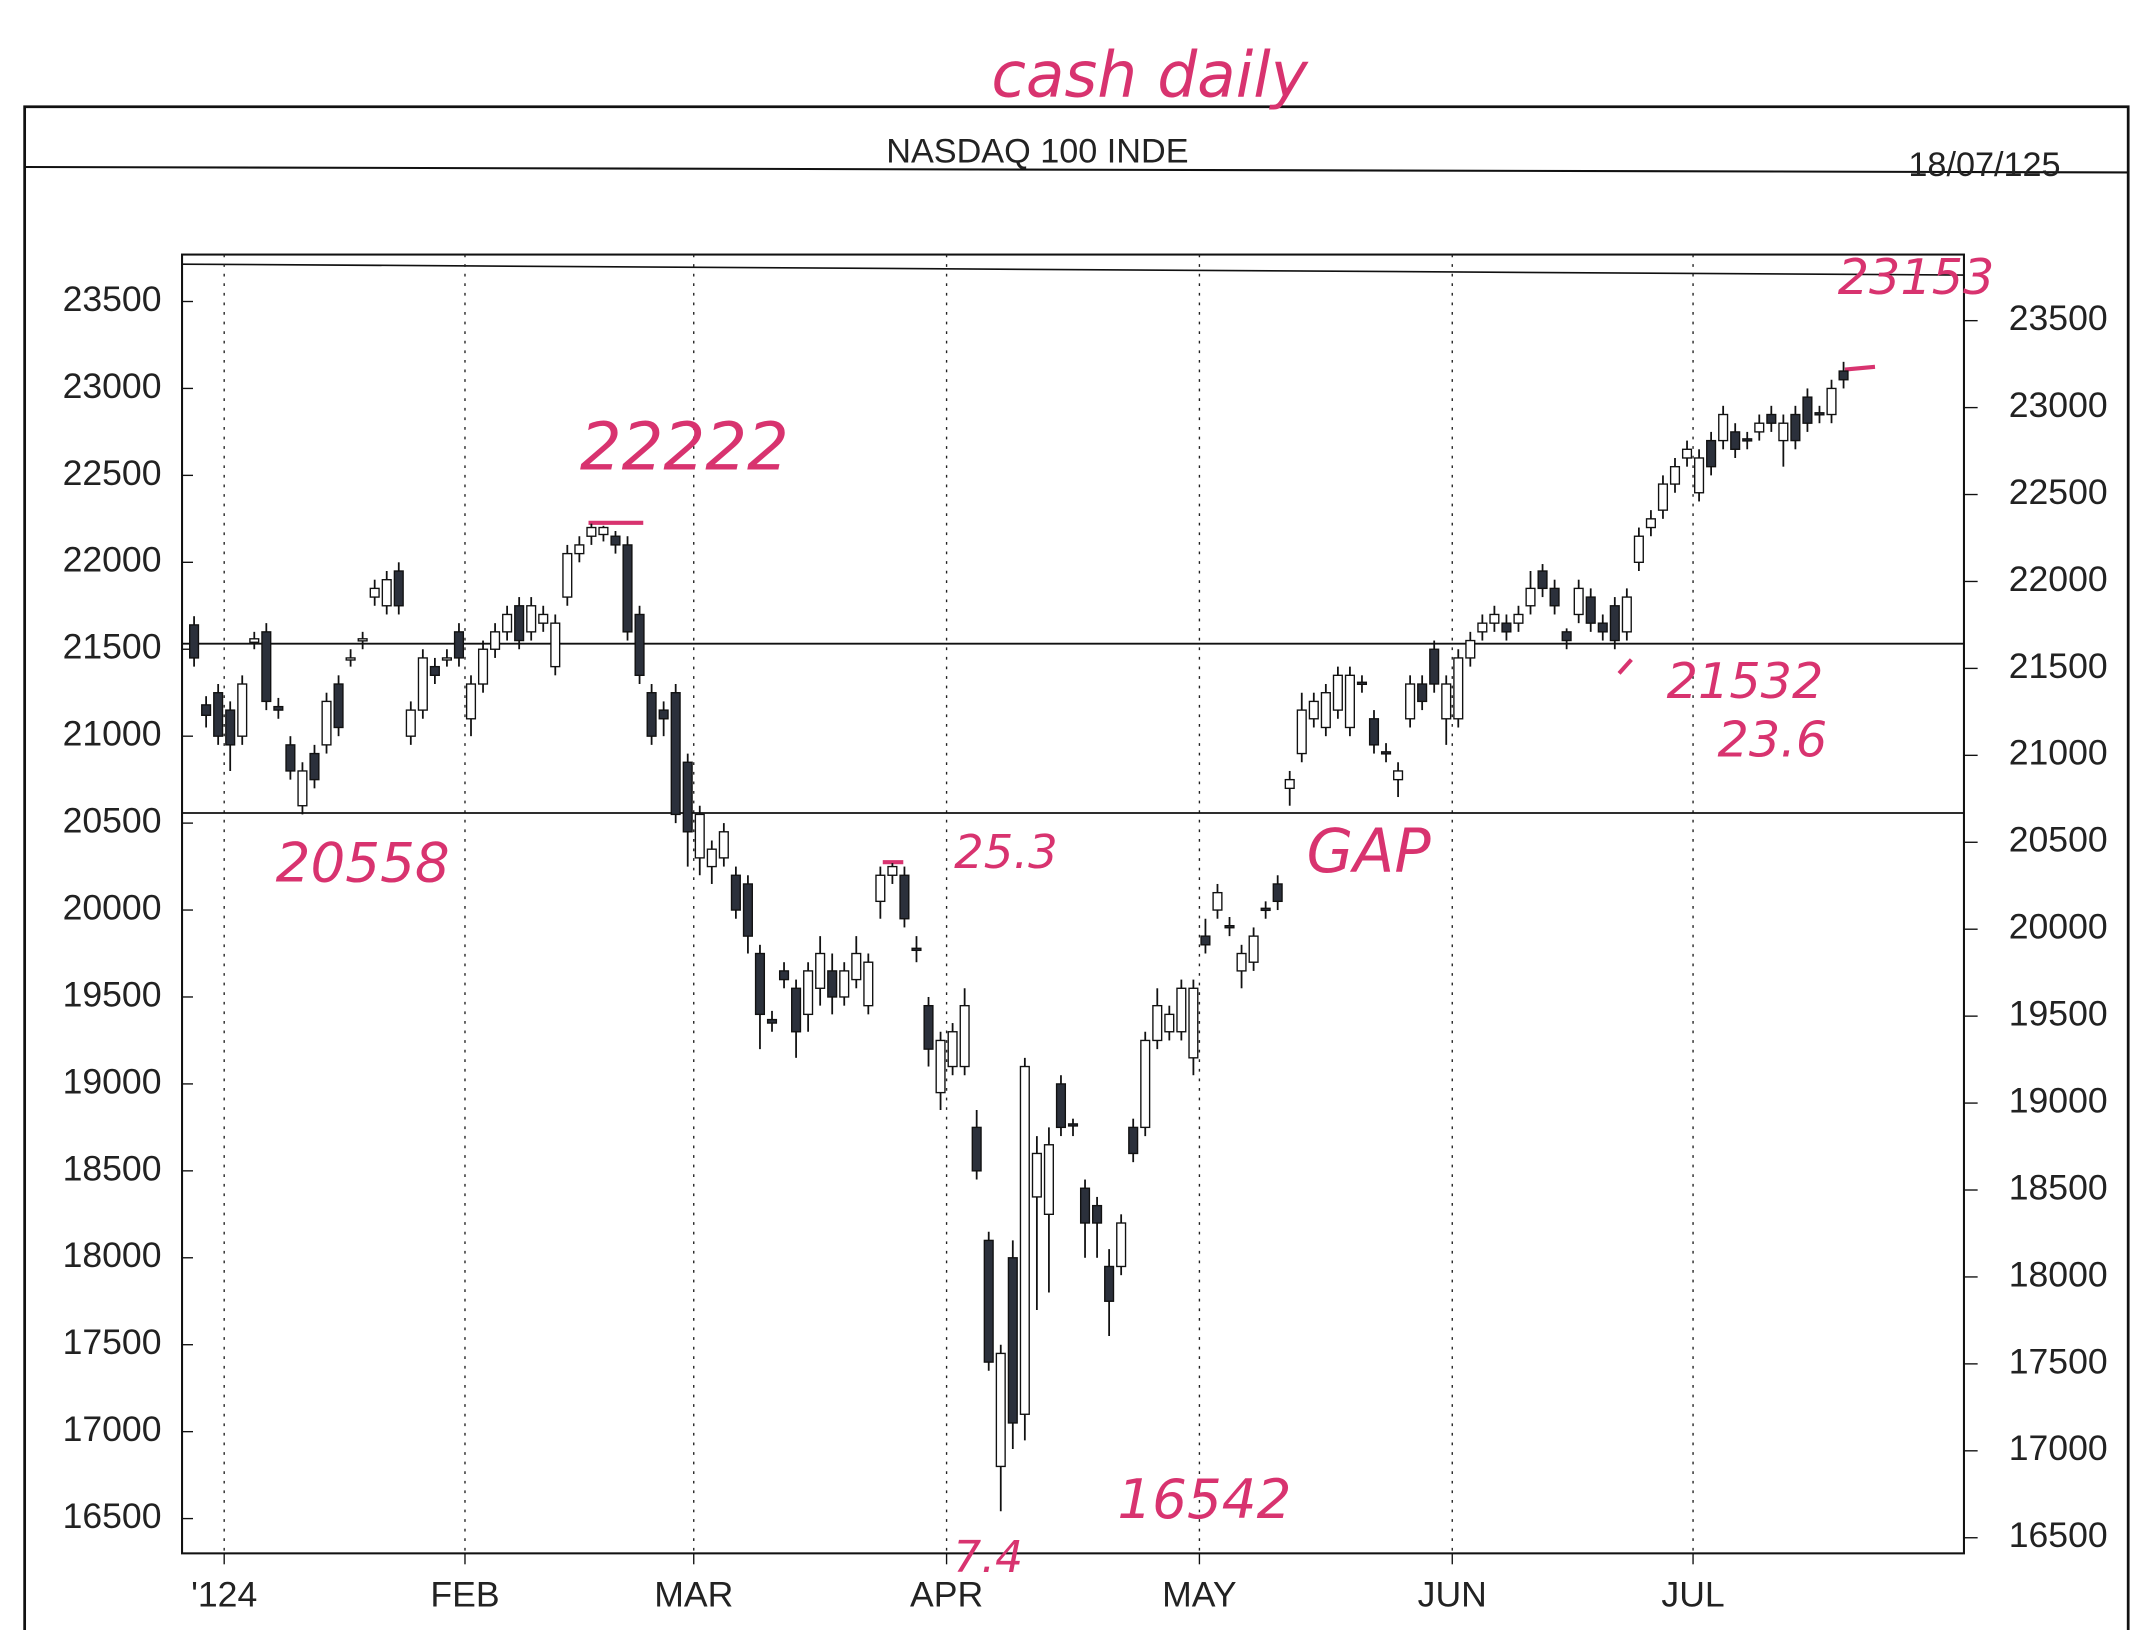 This screenshot has height=1630, width=2146. I want to click on handwritten-note: 21532, so click(1745, 681).